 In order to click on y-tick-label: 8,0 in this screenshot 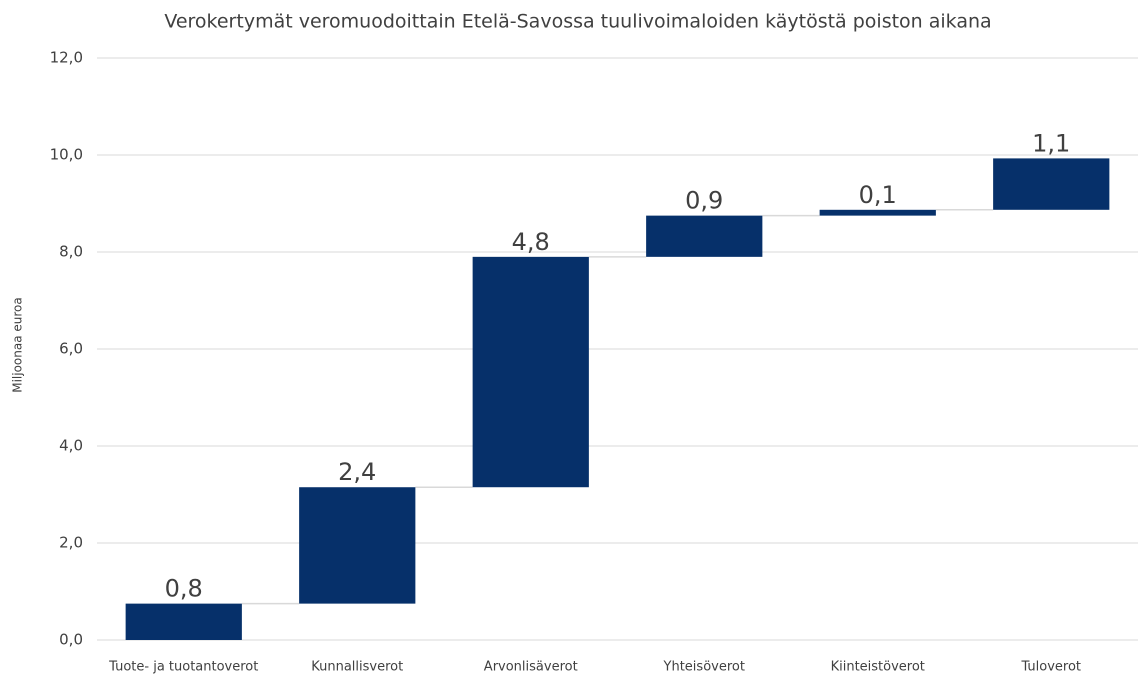, I will do `click(71, 252)`.